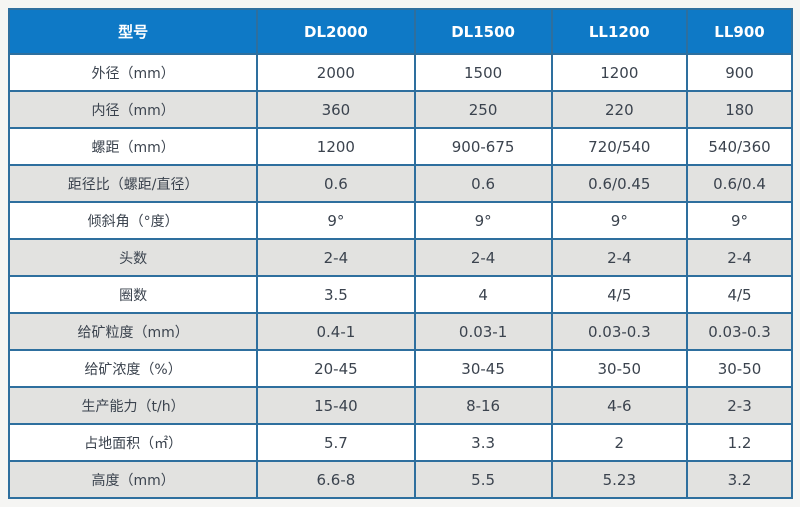  Describe the element at coordinates (483, 331) in the screenshot. I see `cell-value: 0.03-1` at that location.